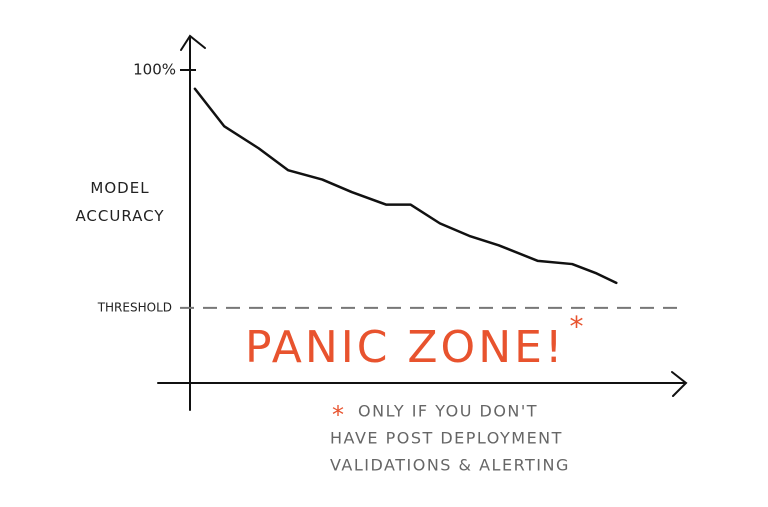 The image size is (768, 507). Describe the element at coordinates (120, 202) in the screenshot. I see `y-axis-label: MODEL ACCURACY` at that location.